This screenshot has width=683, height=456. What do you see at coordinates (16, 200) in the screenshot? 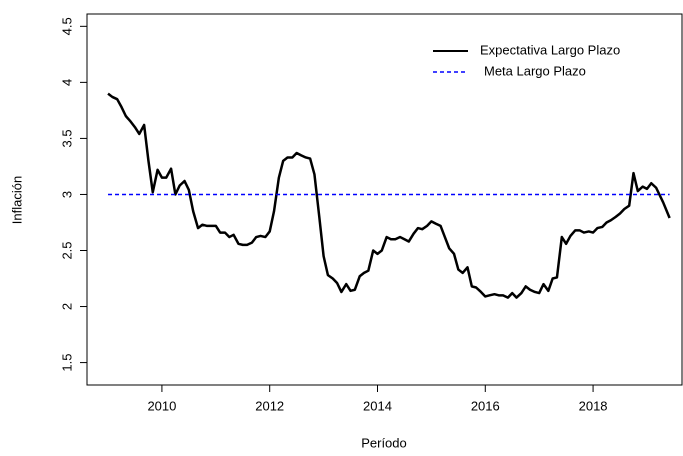
I see `y-axis-label: Inflación` at bounding box center [16, 200].